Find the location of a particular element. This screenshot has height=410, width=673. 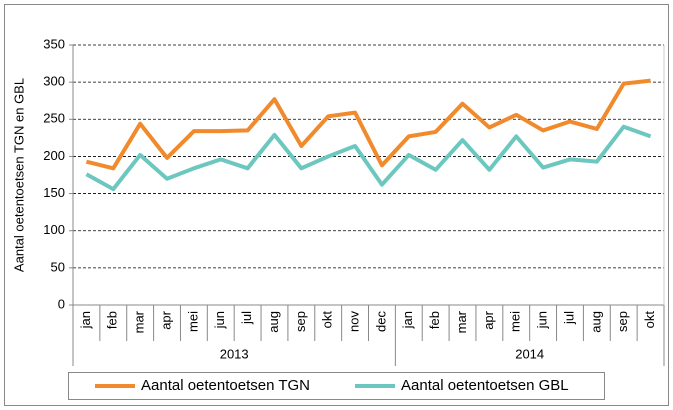

series-line is located at coordinates (368, 158).